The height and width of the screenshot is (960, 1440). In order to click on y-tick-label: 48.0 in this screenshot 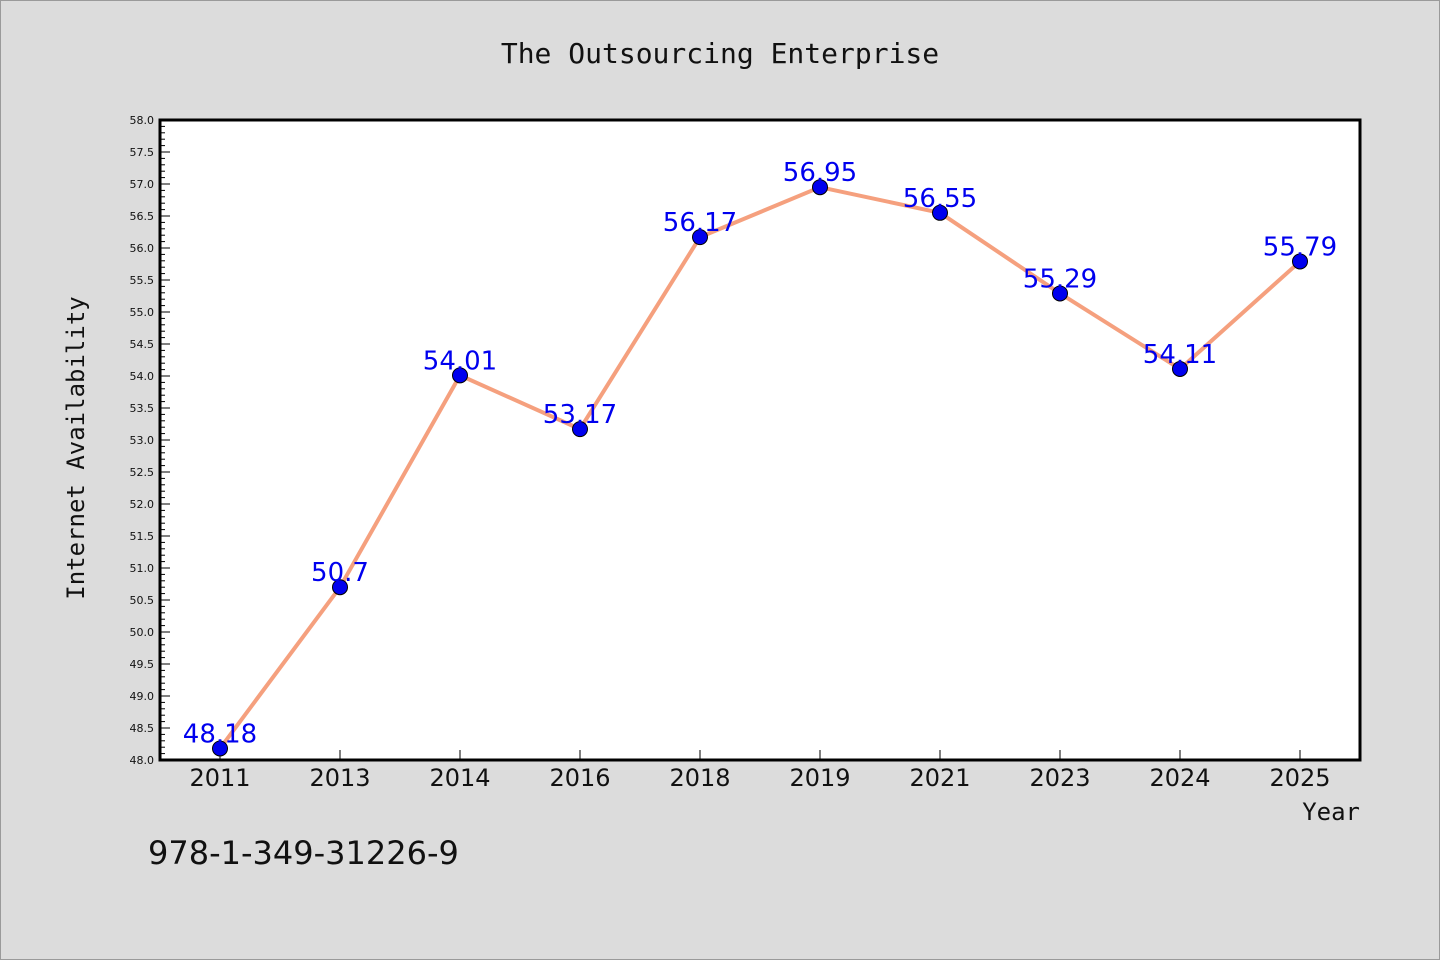, I will do `click(142, 760)`.